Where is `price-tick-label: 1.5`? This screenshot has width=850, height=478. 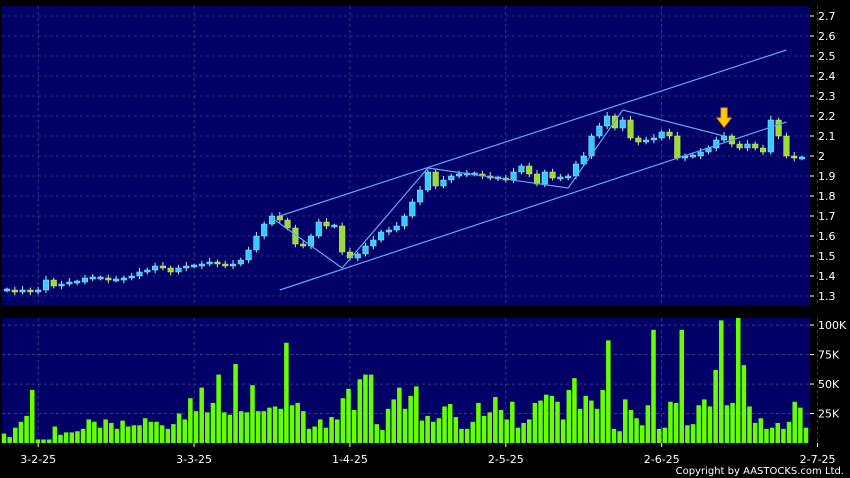
price-tick-label: 1.5 is located at coordinates (827, 256).